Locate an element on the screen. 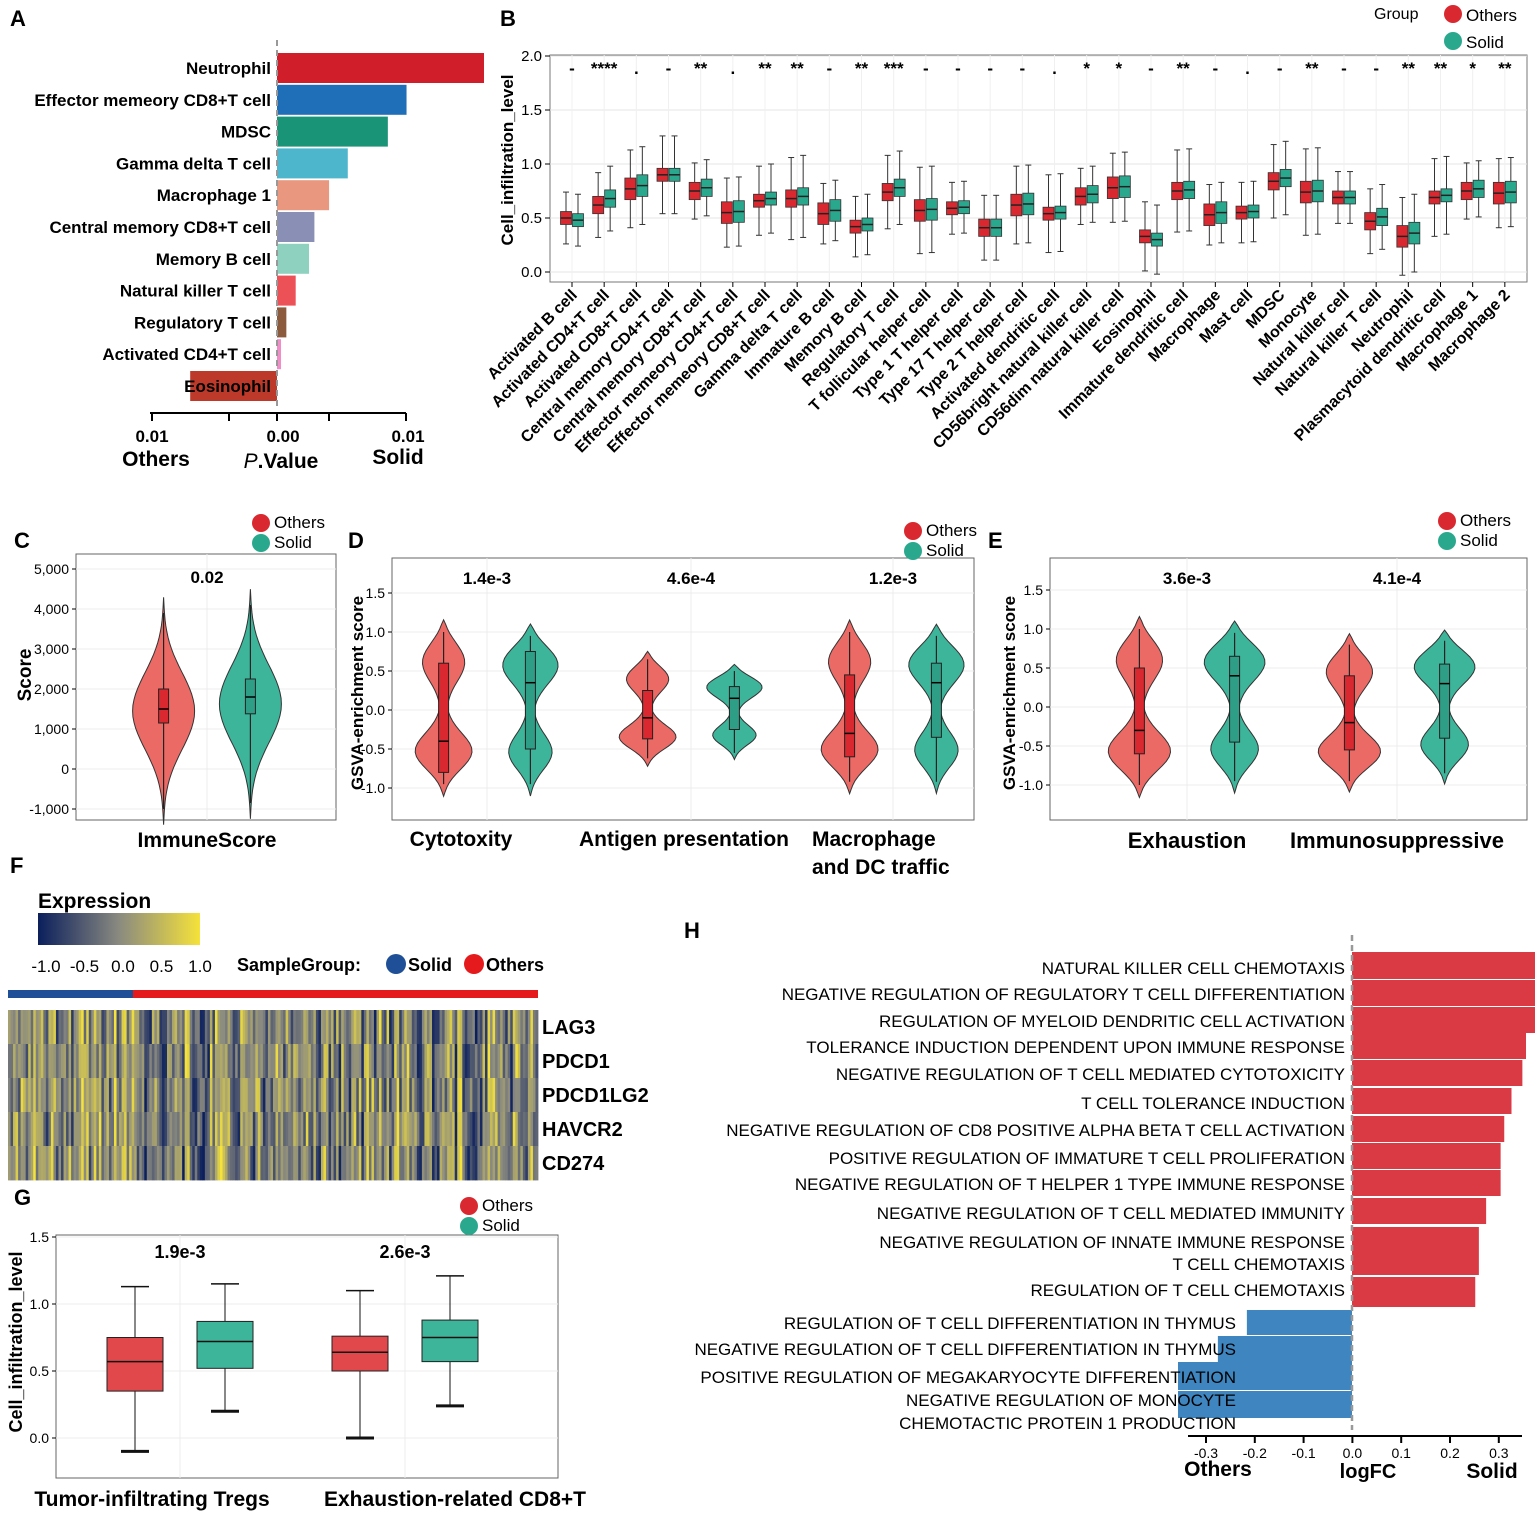  scale-tick-label: 0.0 is located at coordinates (123, 966).